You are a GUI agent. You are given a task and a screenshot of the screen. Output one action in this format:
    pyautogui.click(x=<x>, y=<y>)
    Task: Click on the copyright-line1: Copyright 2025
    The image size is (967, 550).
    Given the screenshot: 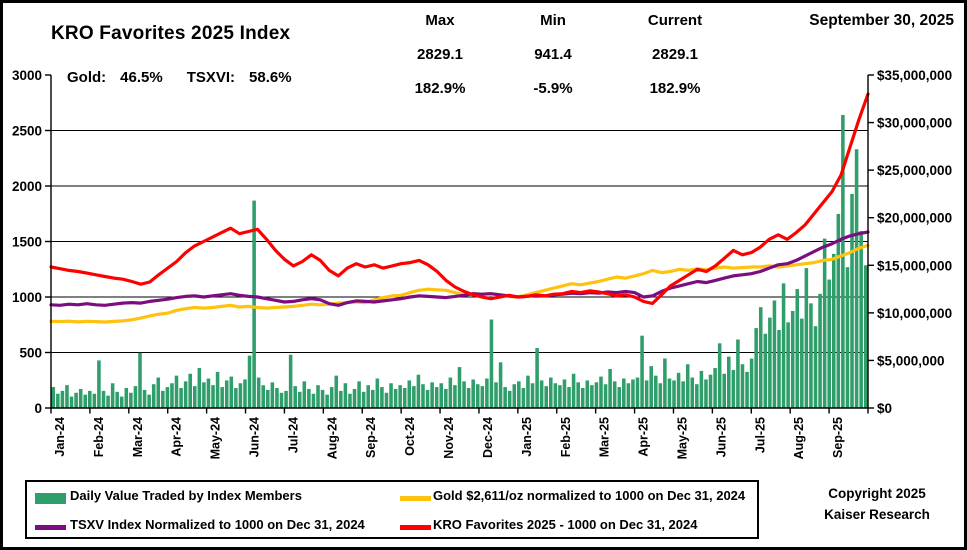 What is the action you would take?
    pyautogui.click(x=877, y=493)
    